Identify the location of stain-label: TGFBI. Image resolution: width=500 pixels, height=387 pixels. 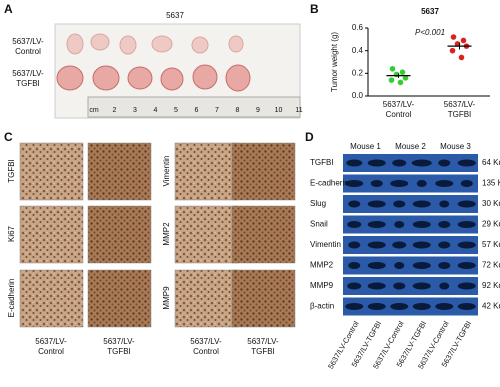
(11, 171).